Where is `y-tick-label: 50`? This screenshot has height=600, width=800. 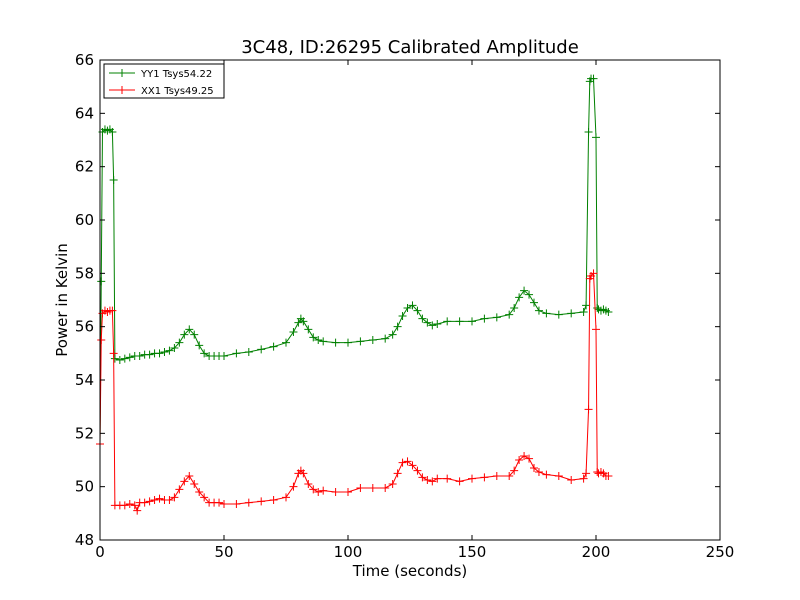
y-tick-label: 50 is located at coordinates (84, 487).